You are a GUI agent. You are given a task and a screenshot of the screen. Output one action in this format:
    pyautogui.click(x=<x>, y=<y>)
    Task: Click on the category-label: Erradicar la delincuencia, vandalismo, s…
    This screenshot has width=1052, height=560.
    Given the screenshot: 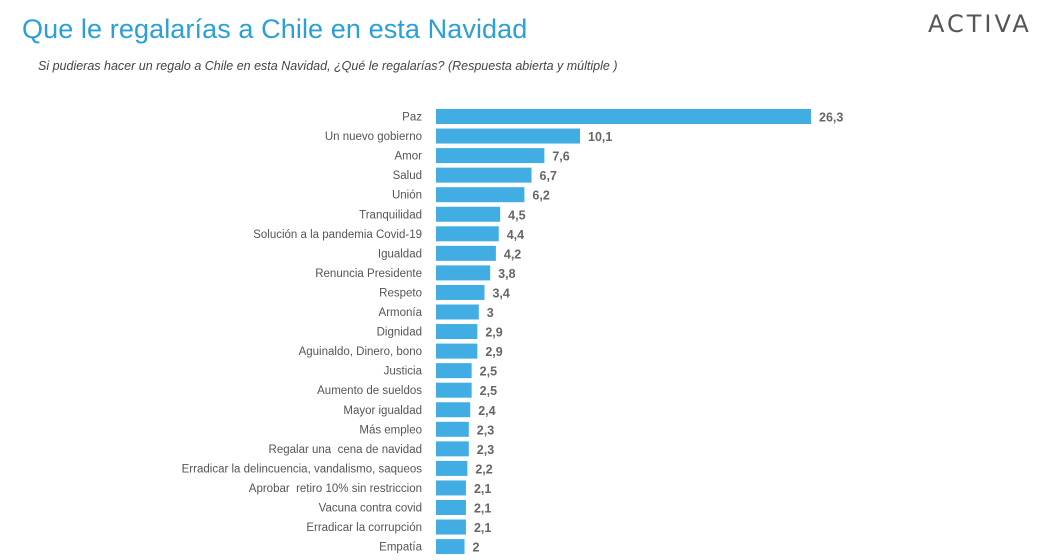 What is the action you would take?
    pyautogui.click(x=302, y=469)
    